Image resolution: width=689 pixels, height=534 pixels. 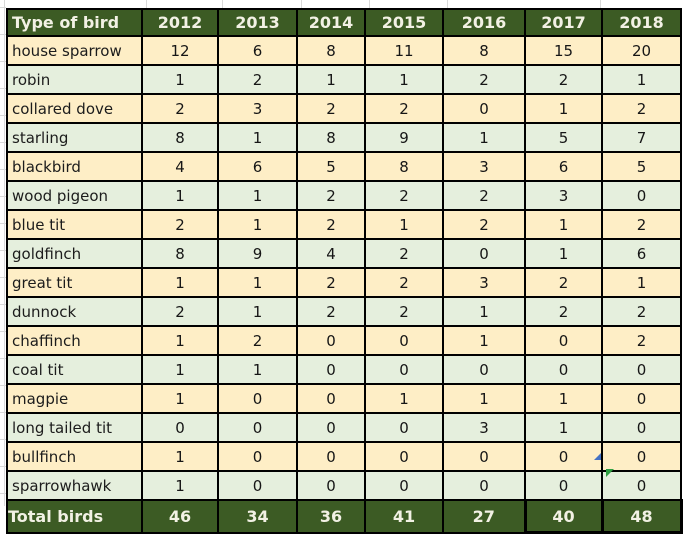 I want to click on count-cell: 5, so click(x=563, y=137).